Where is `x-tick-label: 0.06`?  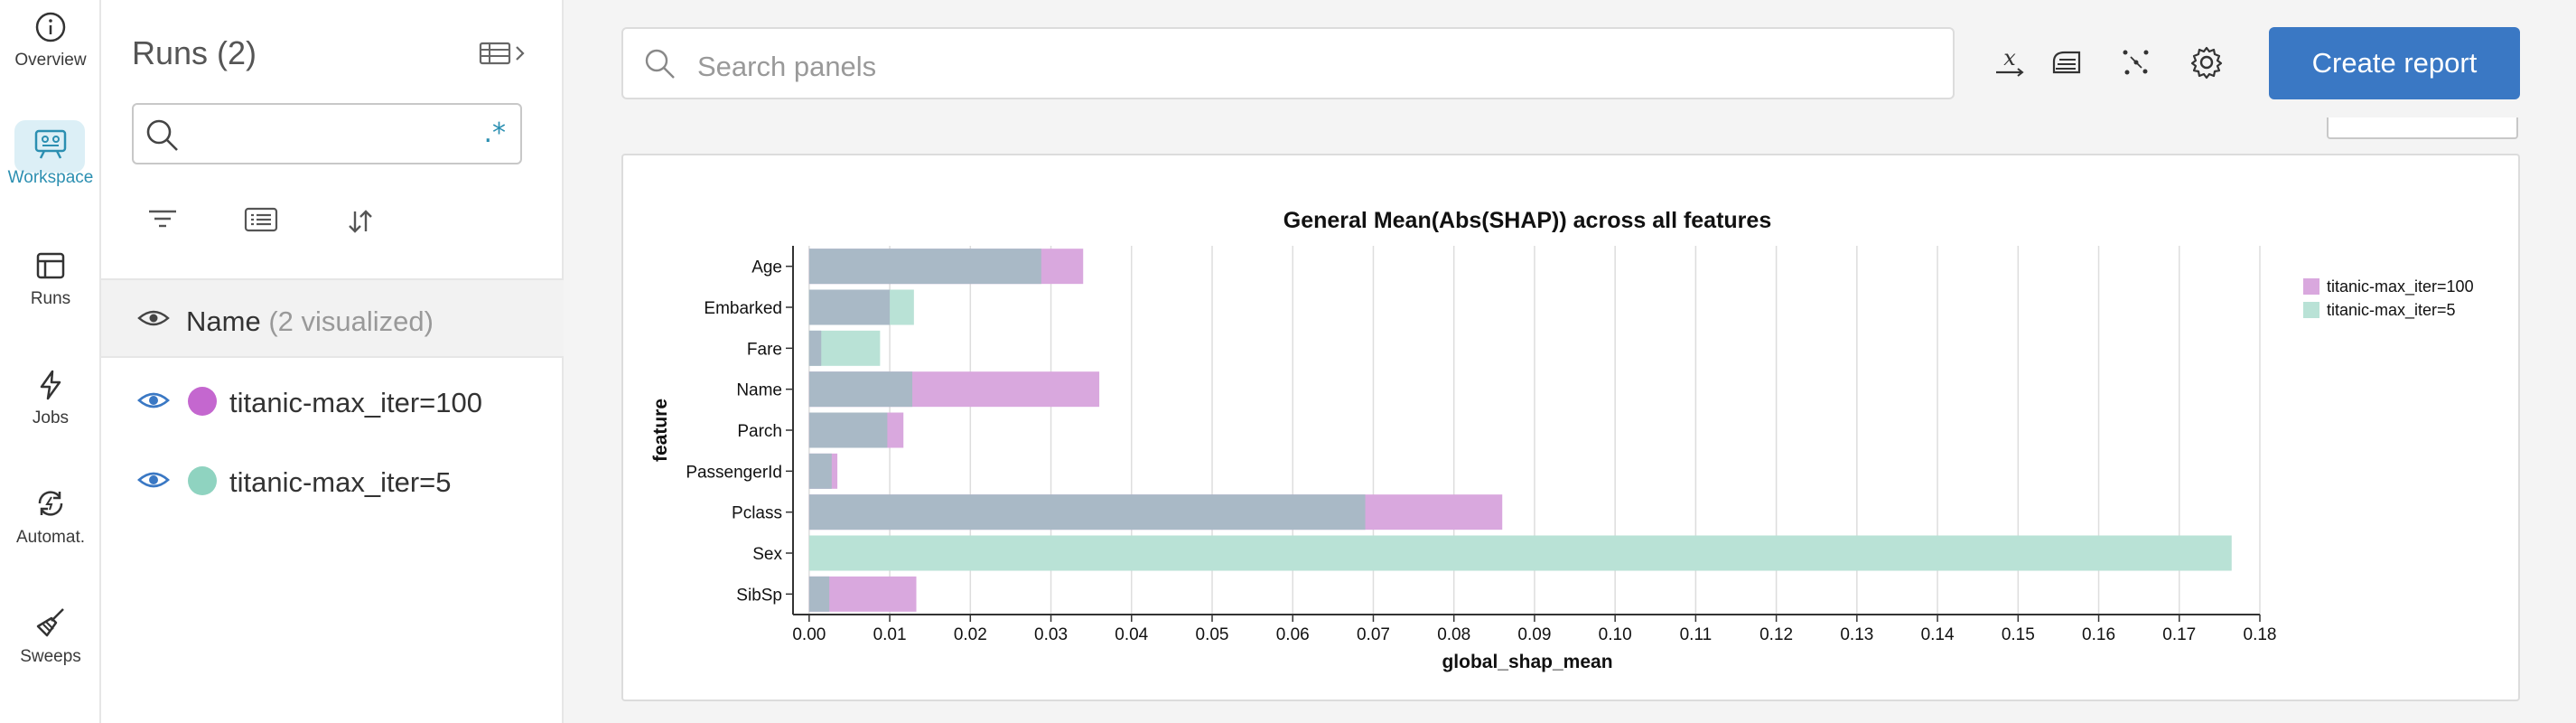
x-tick-label: 0.06 is located at coordinates (1293, 635).